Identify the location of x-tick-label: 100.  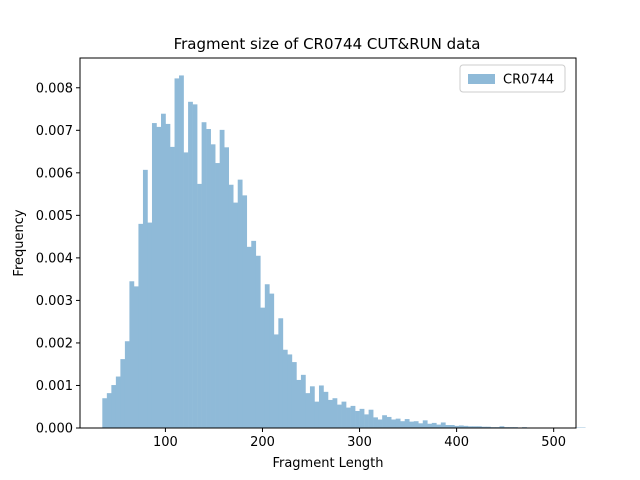
(165, 442).